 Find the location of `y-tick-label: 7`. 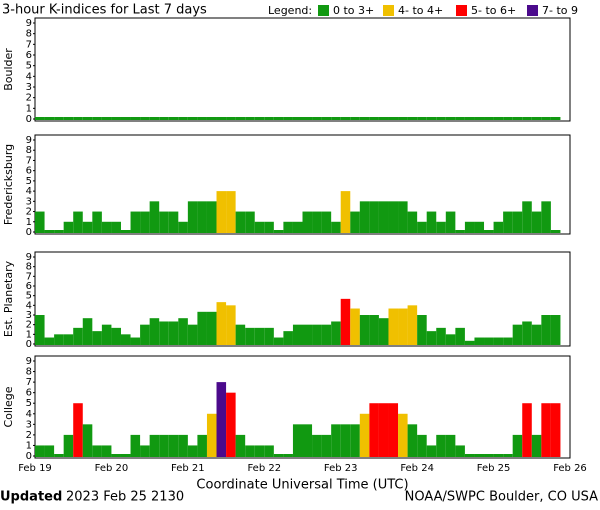

y-tick-label: 7 is located at coordinates (29, 276).